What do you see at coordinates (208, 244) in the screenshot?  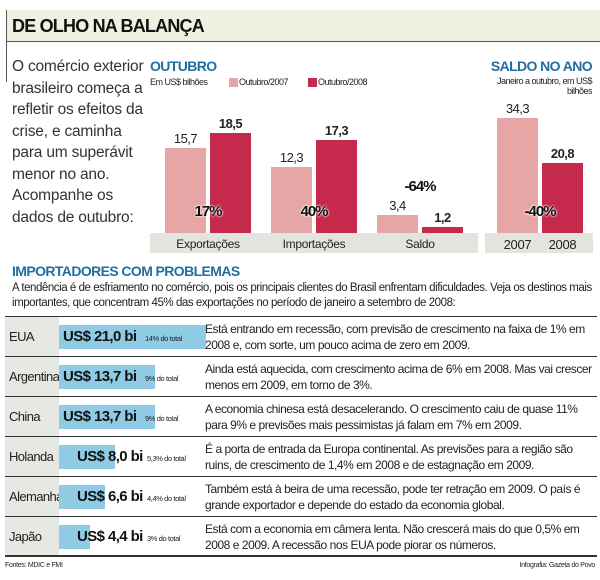 I see `category-label: Exportações` at bounding box center [208, 244].